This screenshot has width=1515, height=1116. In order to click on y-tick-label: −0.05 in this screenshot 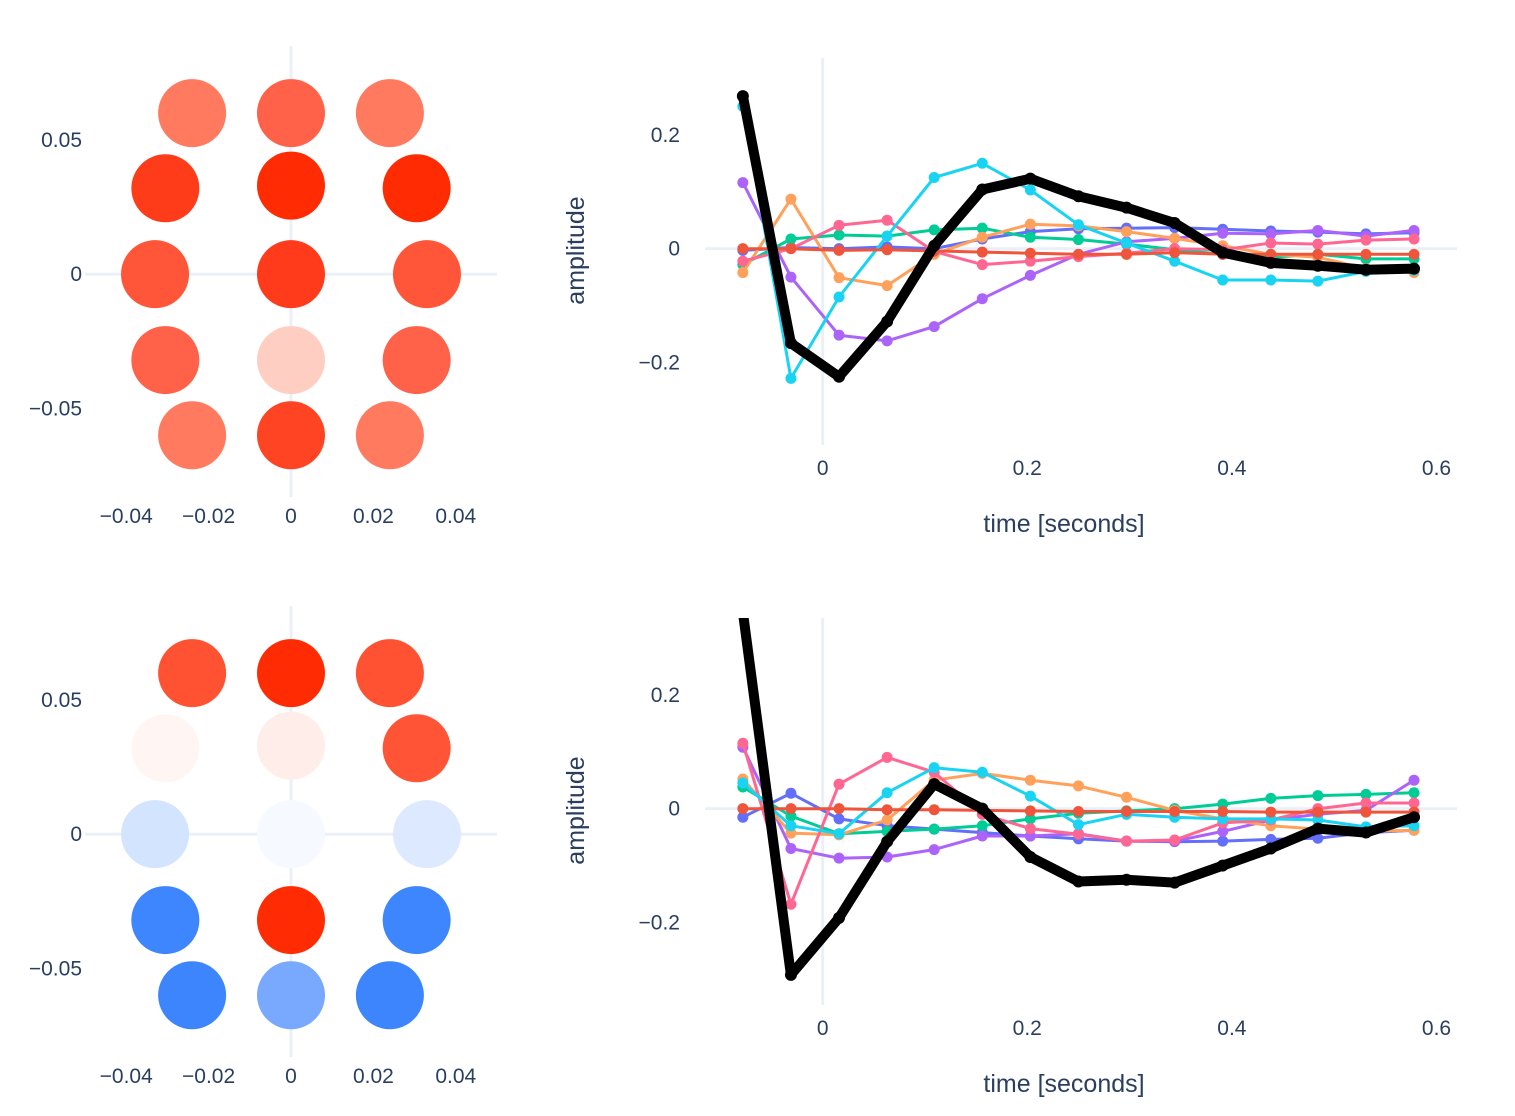, I will do `click(55, 968)`.